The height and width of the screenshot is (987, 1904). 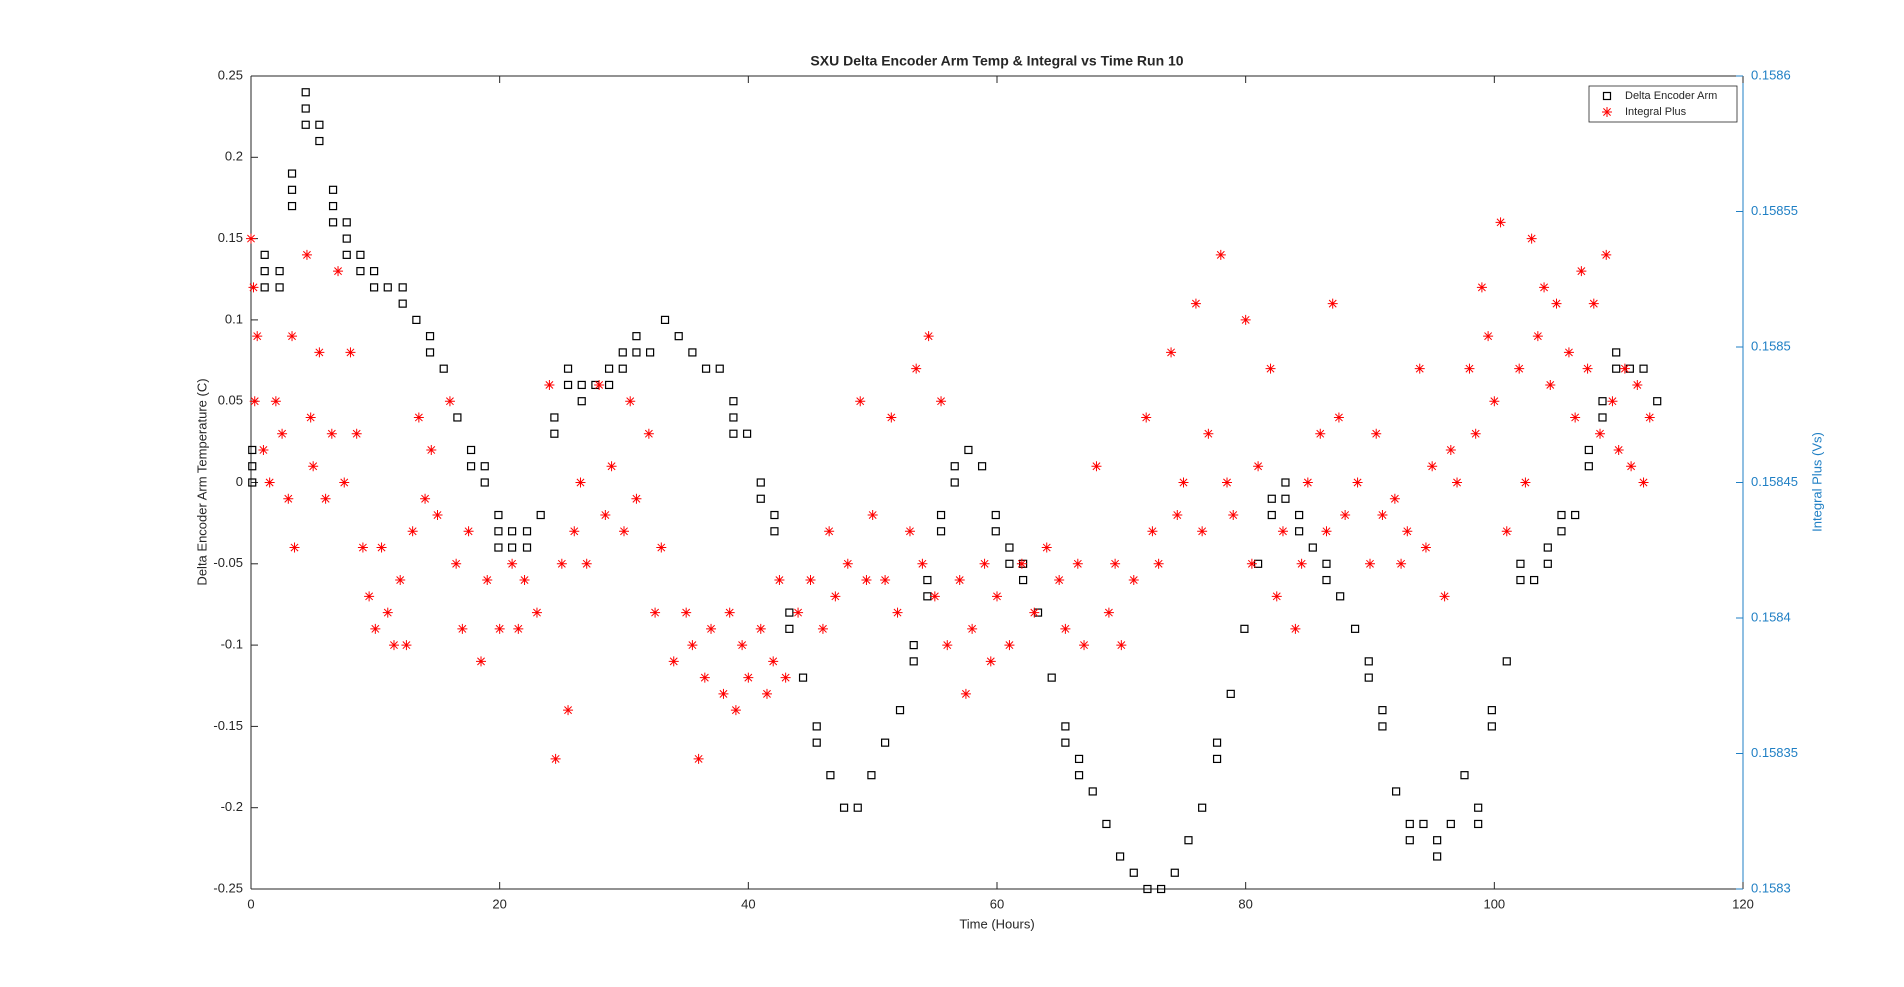 I want to click on y2-tick-label: 0.1586, so click(x=1771, y=74).